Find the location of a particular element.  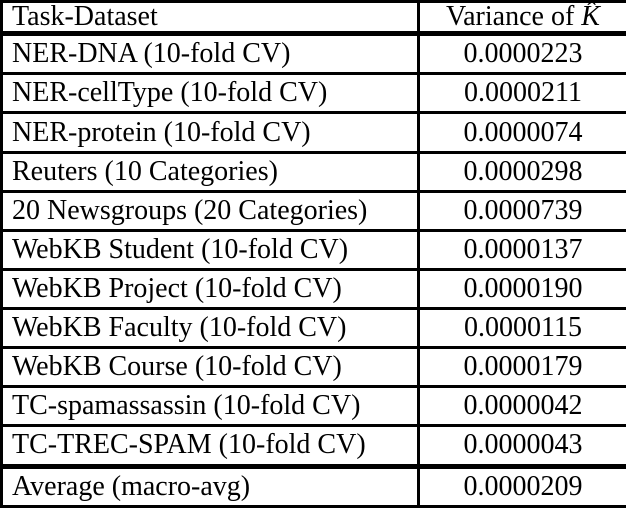

variance-cell: 0.0000223 is located at coordinates (521, 53).